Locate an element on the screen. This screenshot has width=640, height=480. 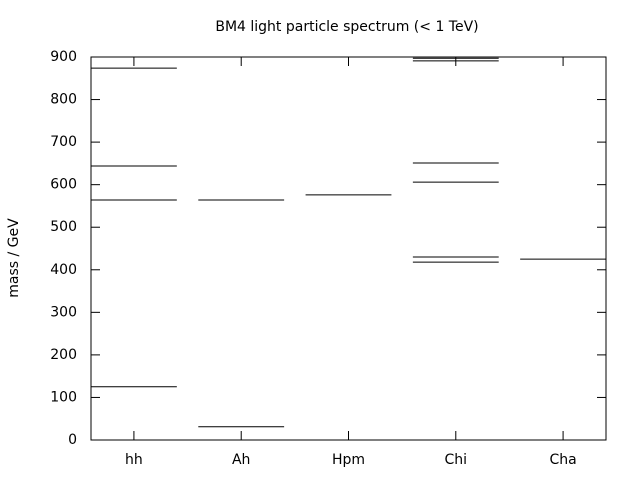
y-tick-label: 400 is located at coordinates (63, 270).